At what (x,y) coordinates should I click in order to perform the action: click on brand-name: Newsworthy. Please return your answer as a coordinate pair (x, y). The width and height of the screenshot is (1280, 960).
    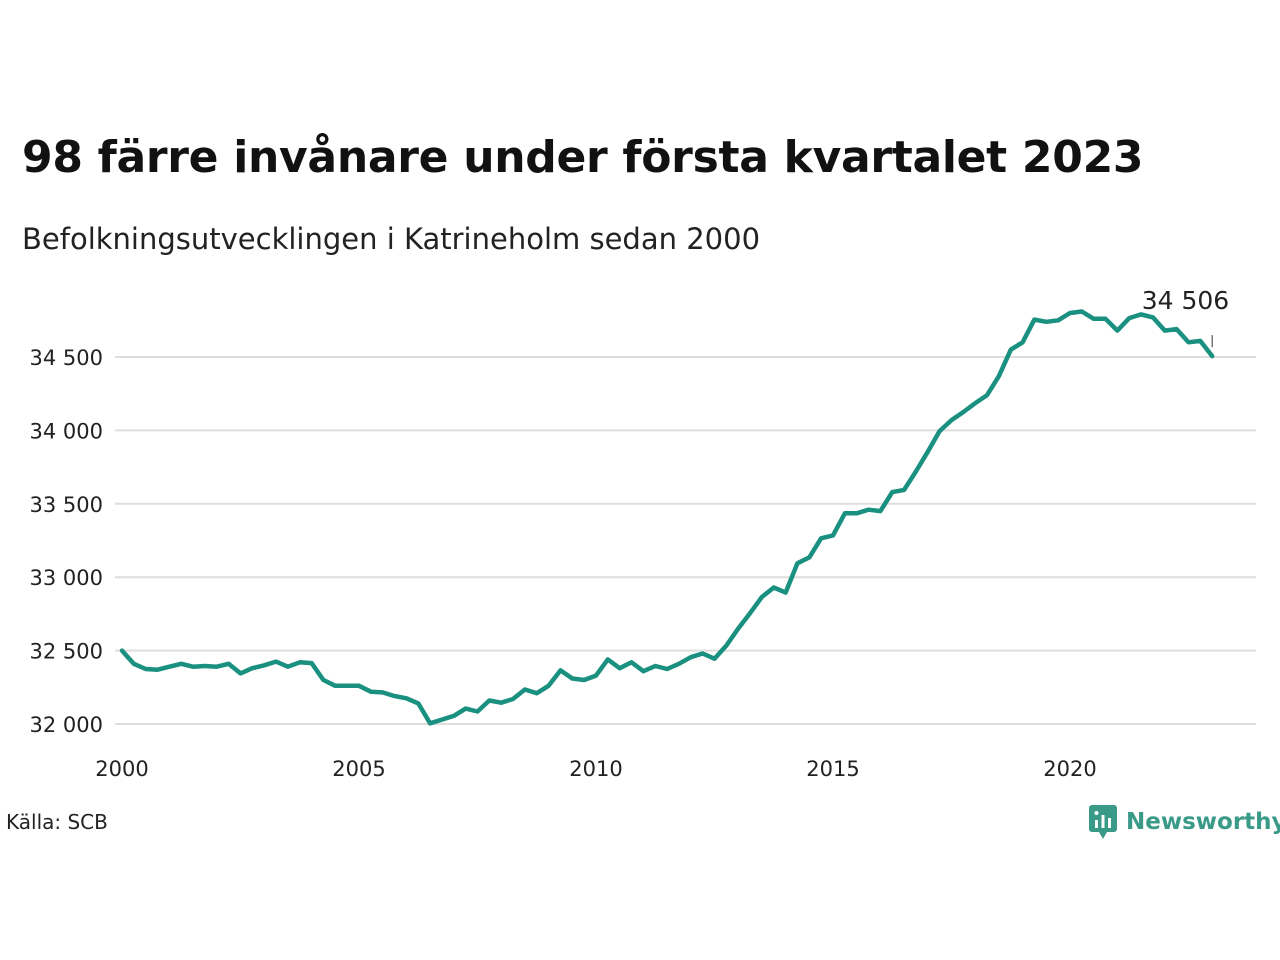
    Looking at the image, I should click on (1203, 822).